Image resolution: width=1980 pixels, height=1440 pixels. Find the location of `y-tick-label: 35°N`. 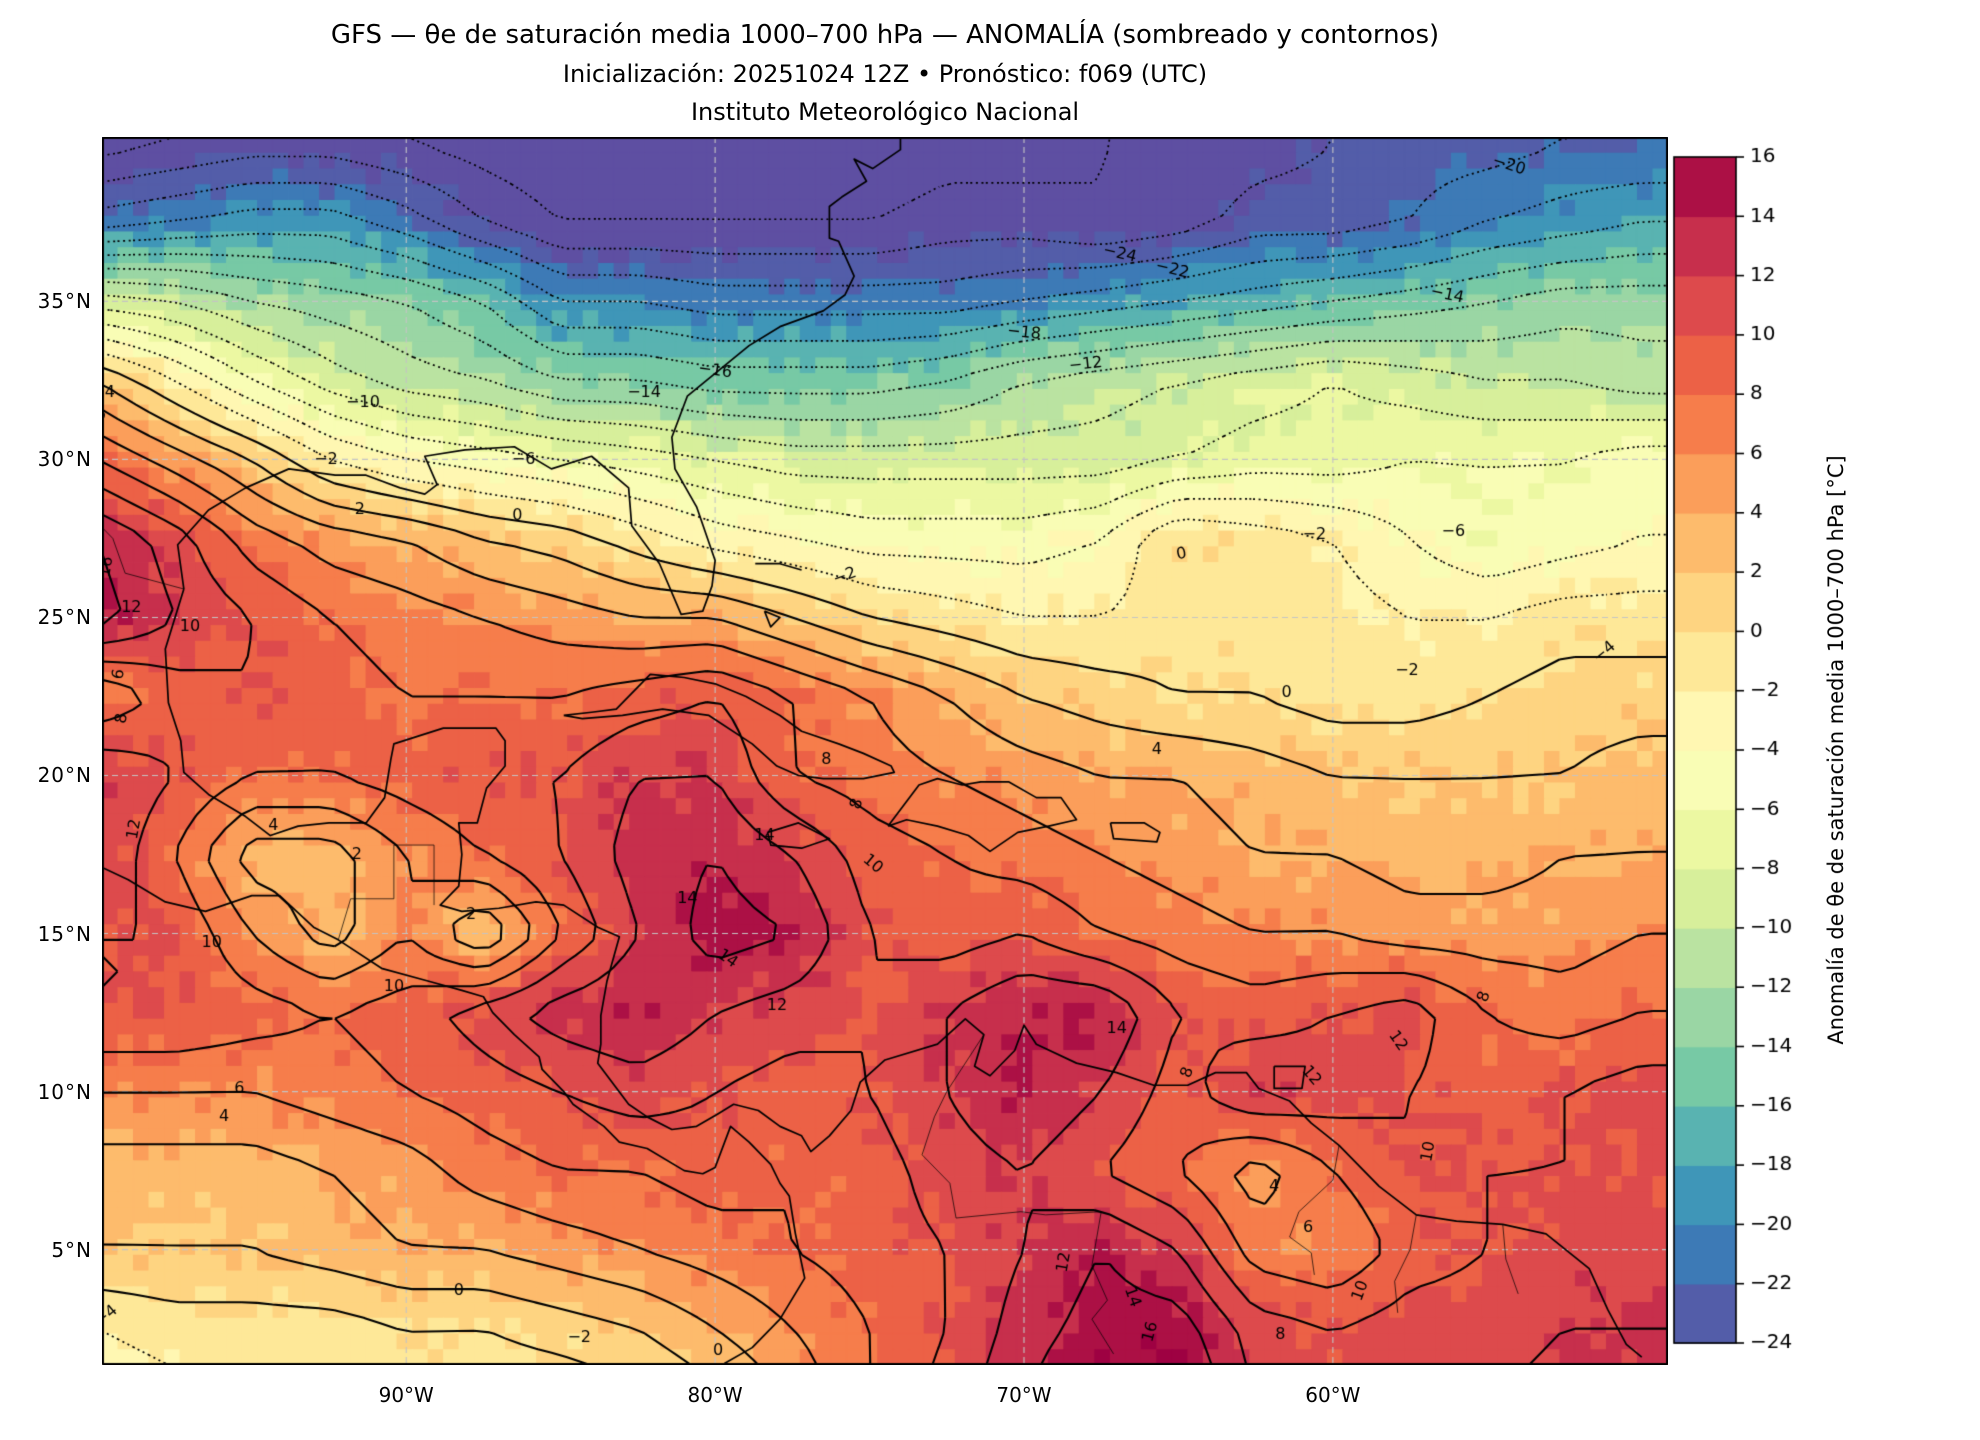

y-tick-label: 35°N is located at coordinates (64, 301).